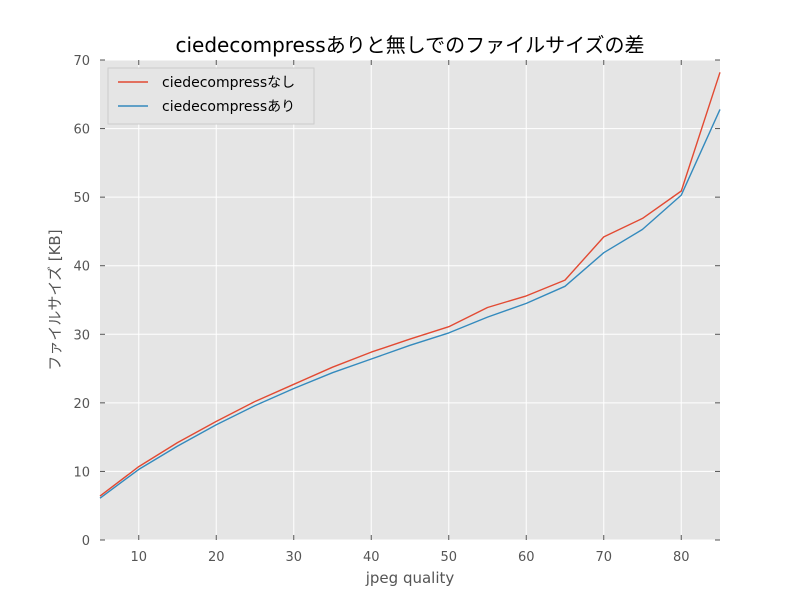 This screenshot has height=600, width=800. I want to click on y-tick-label: 10, so click(81, 472).